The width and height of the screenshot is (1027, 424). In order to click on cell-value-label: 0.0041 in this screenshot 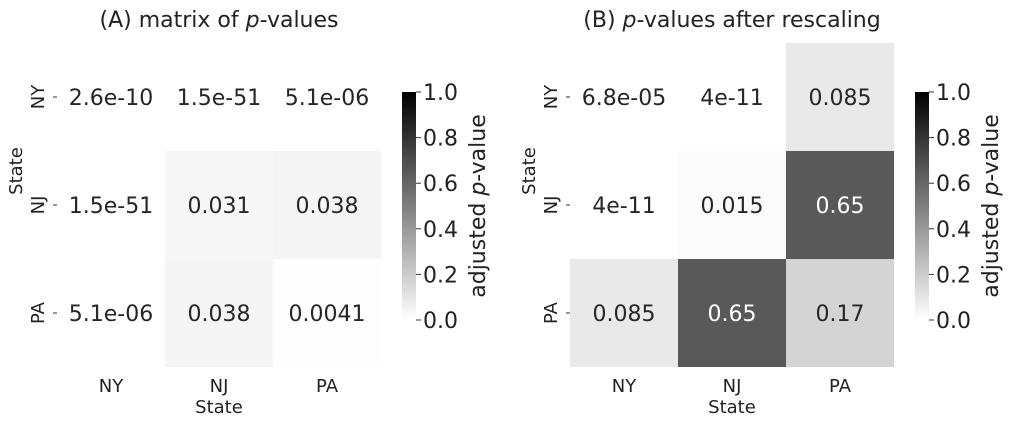, I will do `click(327, 314)`.